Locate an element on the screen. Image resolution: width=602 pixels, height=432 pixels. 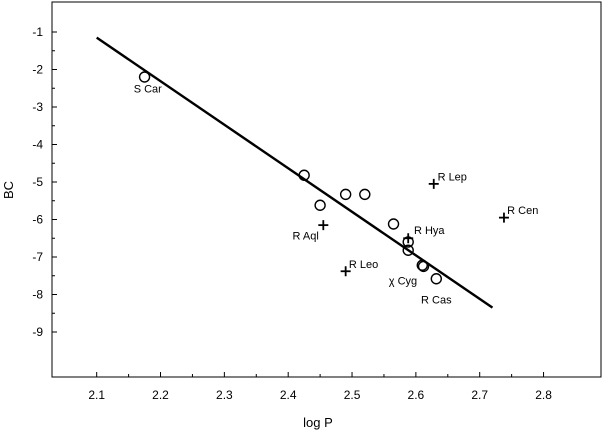
y-tick-label: -9 is located at coordinates (37, 332).